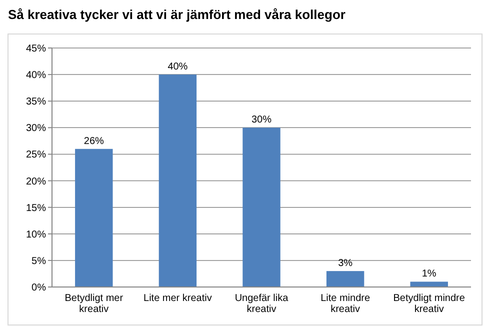 This screenshot has width=483, height=326. What do you see at coordinates (94, 304) in the screenshot?
I see `x-tick-label: Betydligt mer kreativ` at bounding box center [94, 304].